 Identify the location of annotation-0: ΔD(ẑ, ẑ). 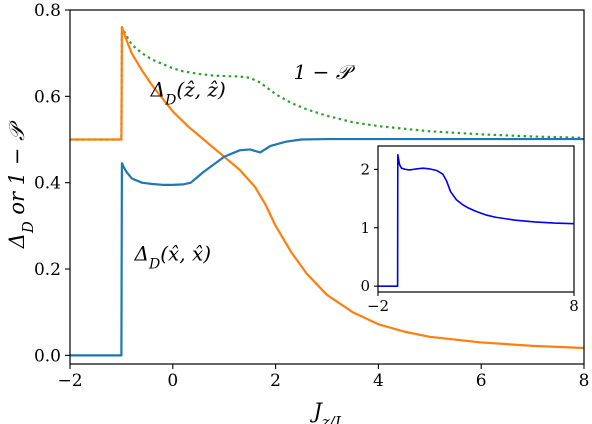
(188, 92).